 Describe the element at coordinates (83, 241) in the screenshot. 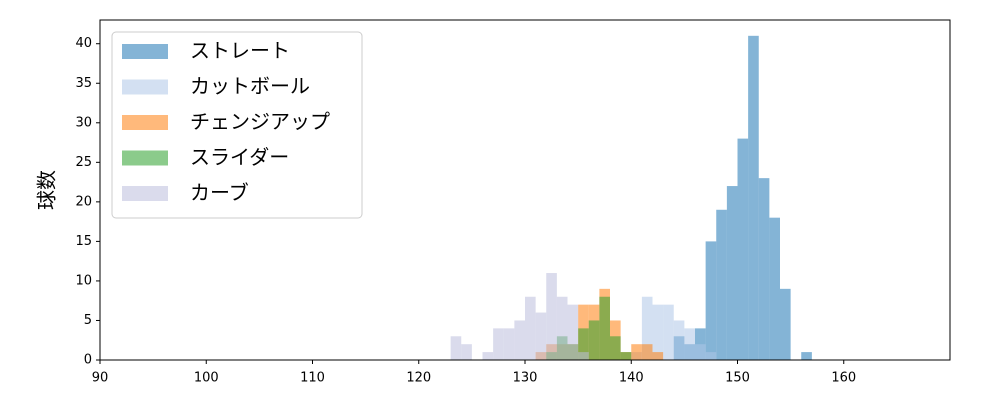

I see `y-tick-label: 15` at that location.